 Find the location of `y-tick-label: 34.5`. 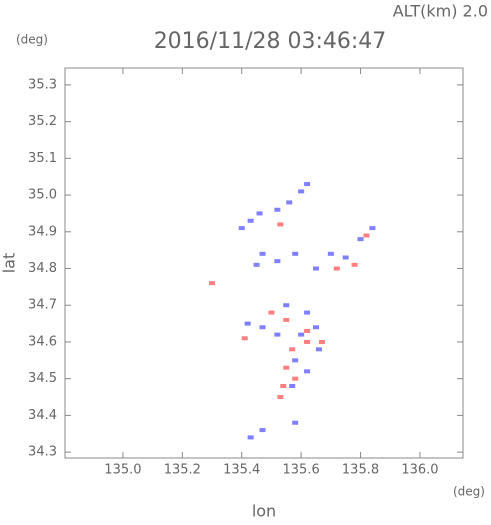

y-tick-label: 34.5 is located at coordinates (42, 378).